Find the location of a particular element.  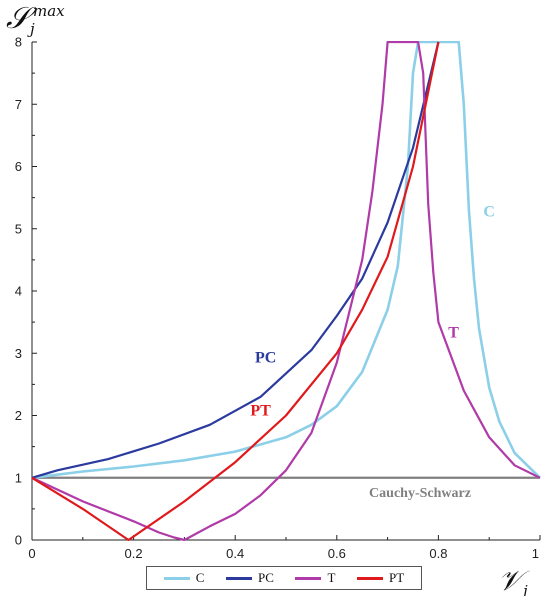

annotation-pc: PC is located at coordinates (265, 358).